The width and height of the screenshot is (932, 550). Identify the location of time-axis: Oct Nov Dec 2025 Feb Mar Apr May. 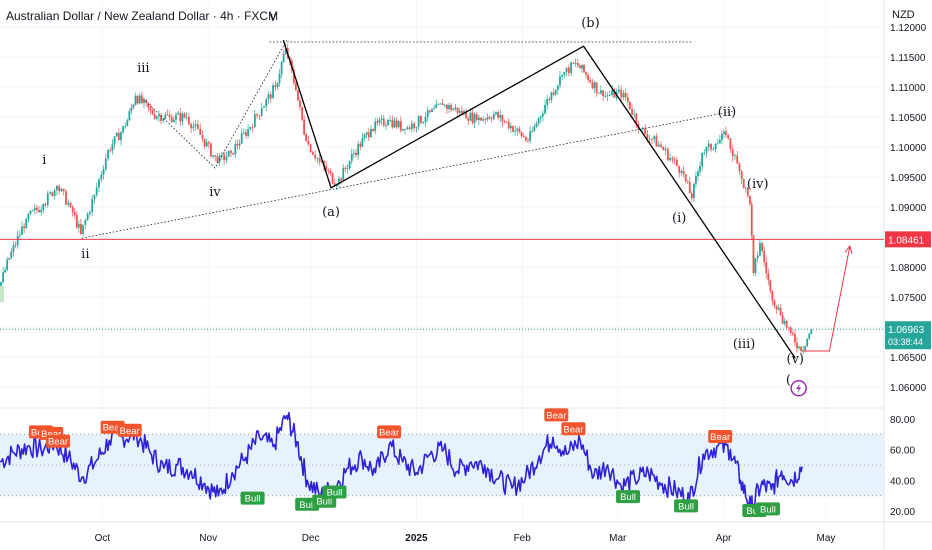
(465, 538).